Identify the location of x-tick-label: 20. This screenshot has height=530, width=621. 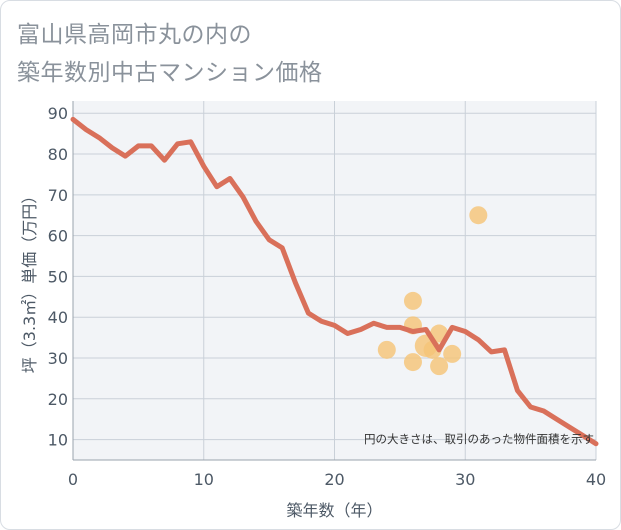
(334, 479).